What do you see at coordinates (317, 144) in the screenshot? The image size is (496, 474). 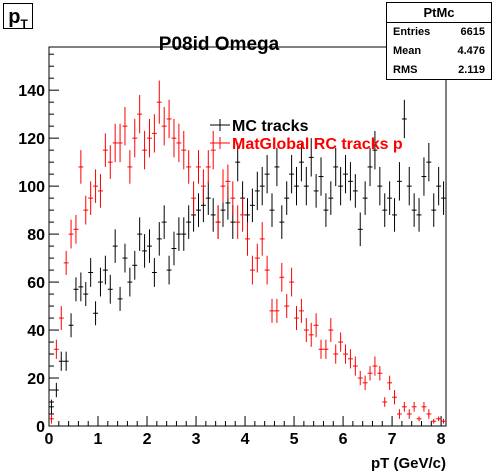 I see `legend-label: MatGlobal RC tracks p` at bounding box center [317, 144].